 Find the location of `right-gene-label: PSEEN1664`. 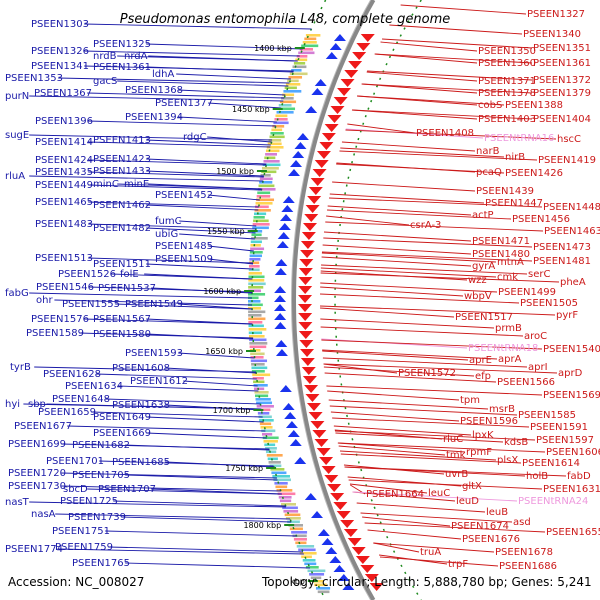

right-gene-label: PSEEN1664 is located at coordinates (395, 494).